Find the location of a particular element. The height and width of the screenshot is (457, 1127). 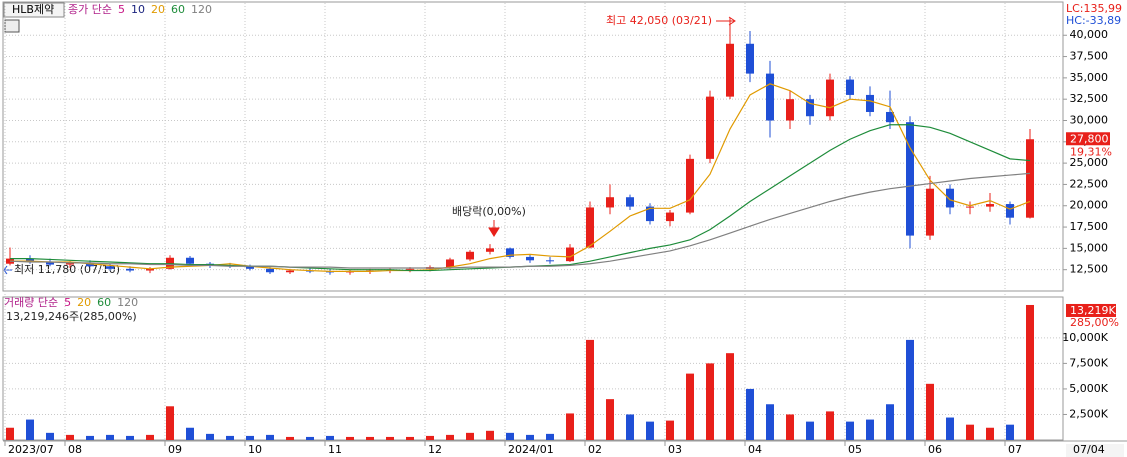

last-volume-box is located at coordinates (1091, 310).